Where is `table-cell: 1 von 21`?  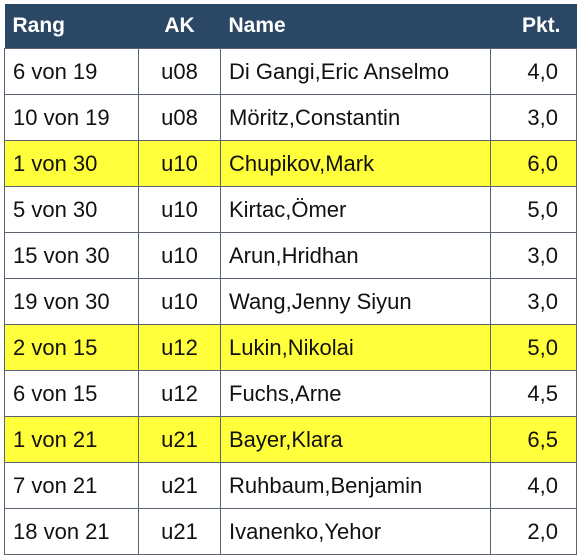
table-cell: 1 von 21 is located at coordinates (71, 439).